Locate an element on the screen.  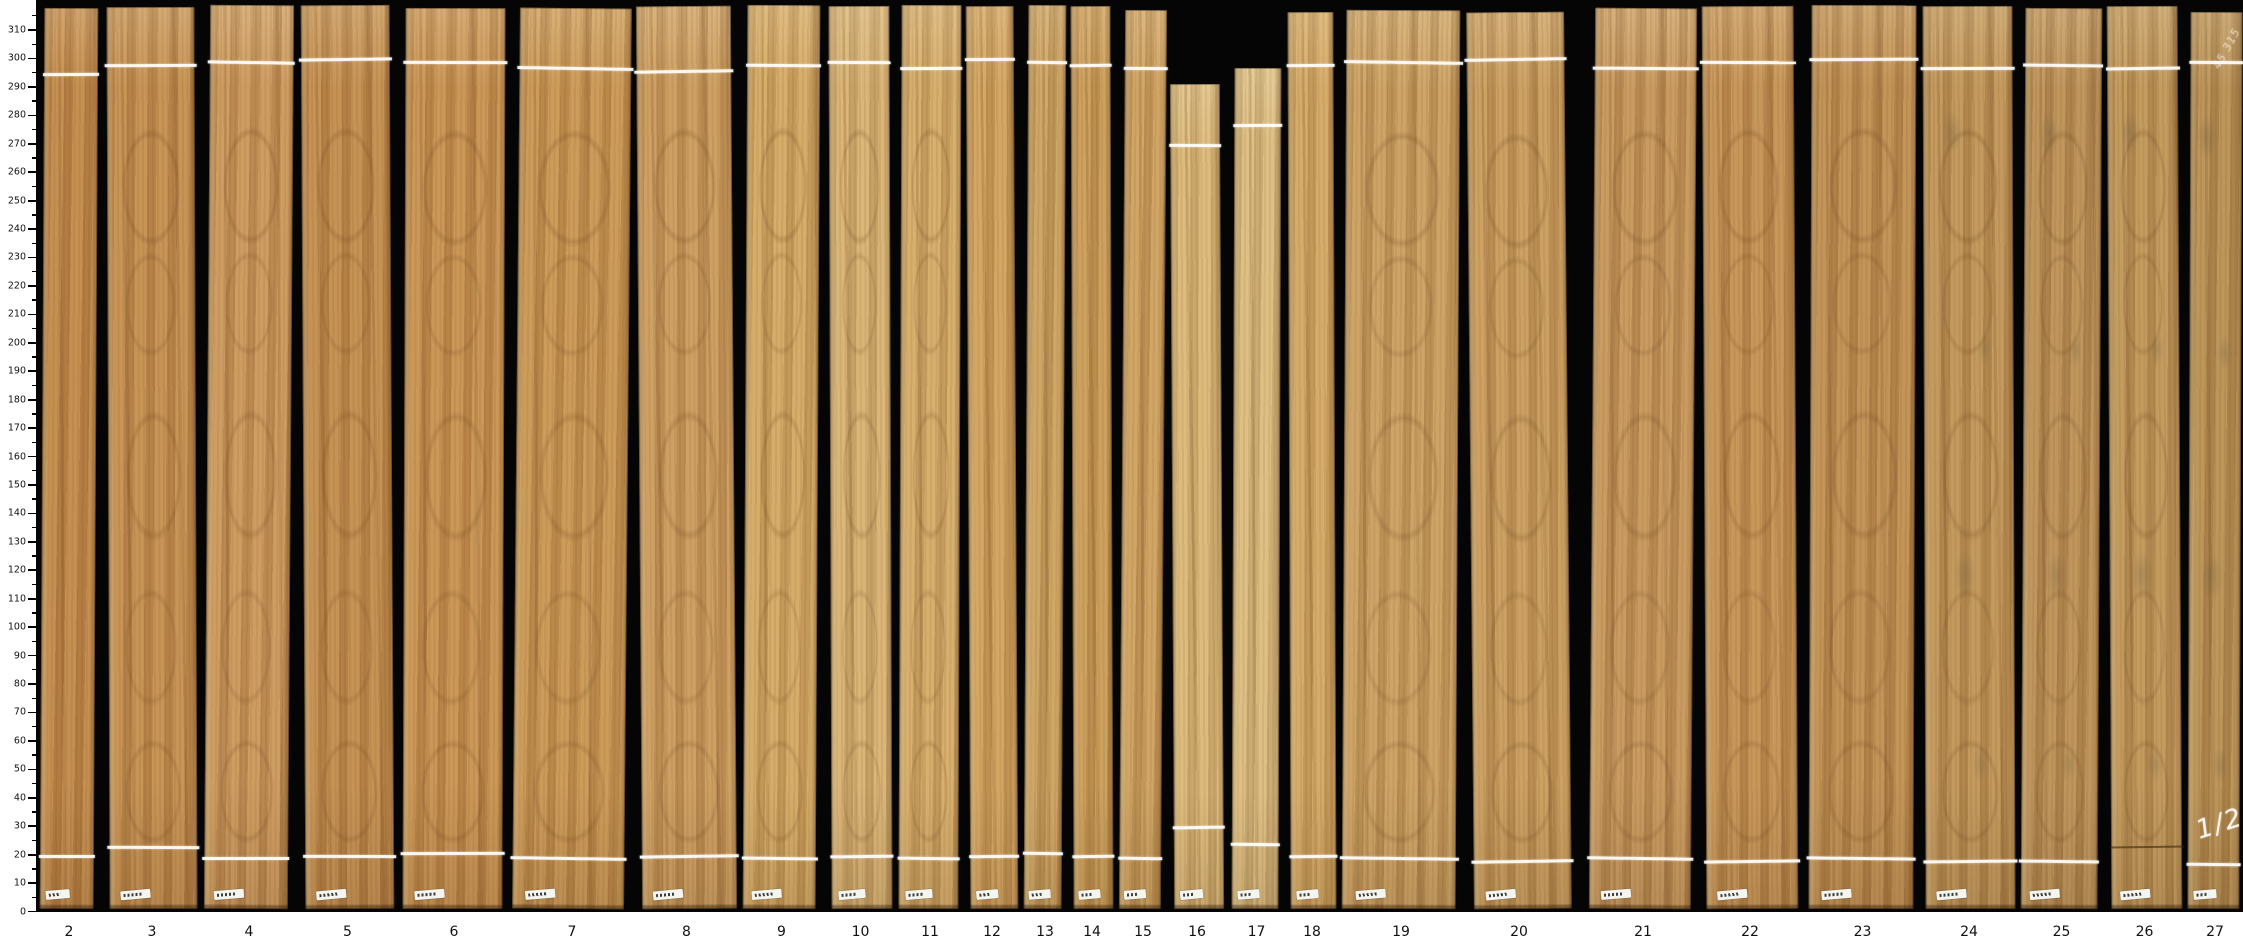
board-number-label: 18 is located at coordinates (1312, 932).